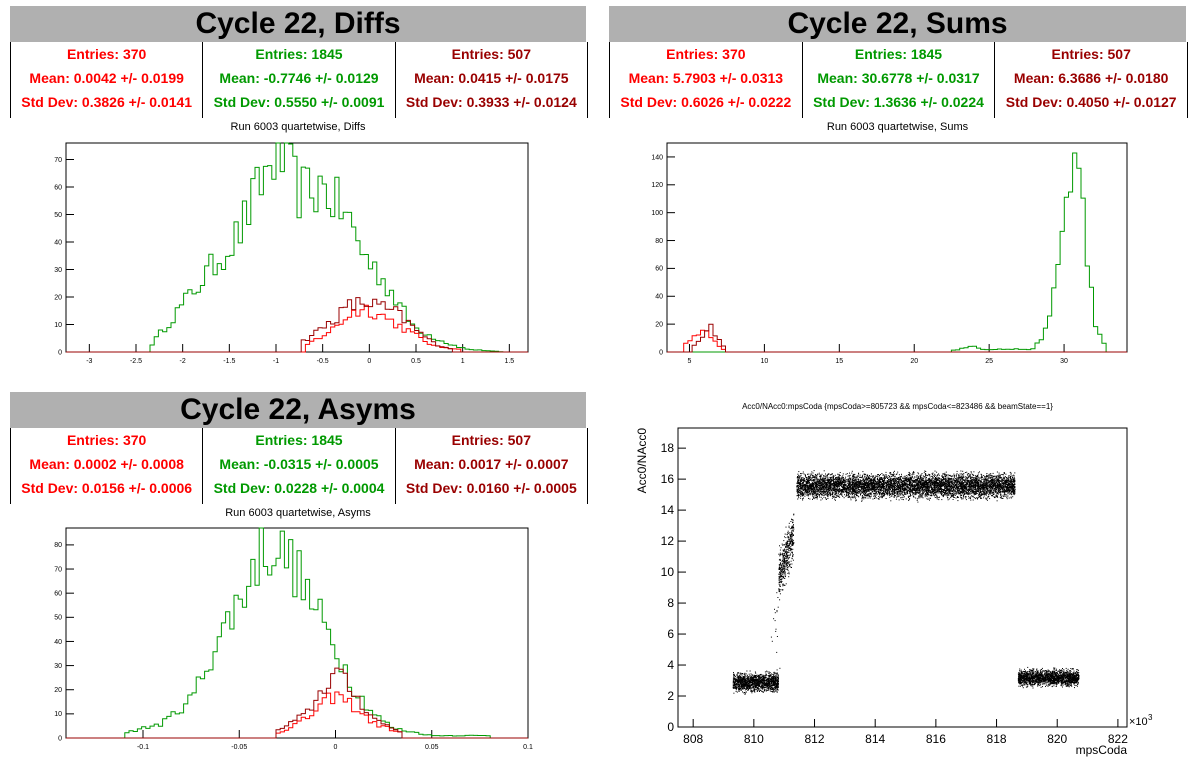 The width and height of the screenshot is (1196, 772). Describe the element at coordinates (143, 747) in the screenshot. I see `x-tick-label: -0.1` at that location.